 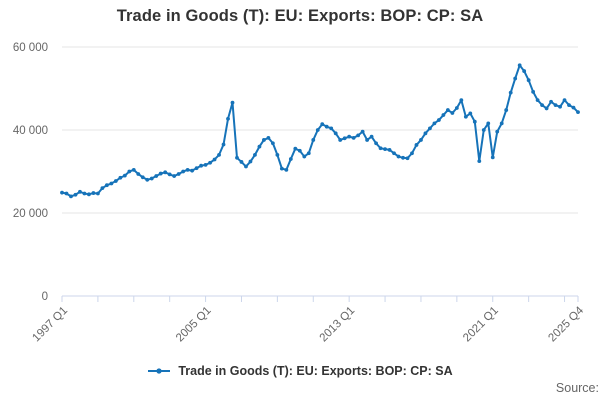 What do you see at coordinates (194, 325) in the screenshot?
I see `x-axis-label: 2005 Q1` at bounding box center [194, 325].